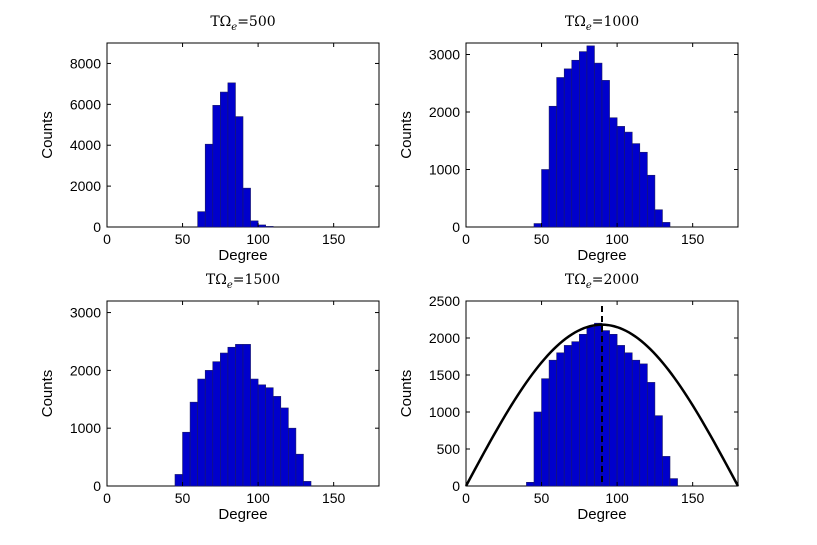 This screenshot has height=545, width=817. I want to click on subplot-title: TΩe=1000, so click(602, 23).